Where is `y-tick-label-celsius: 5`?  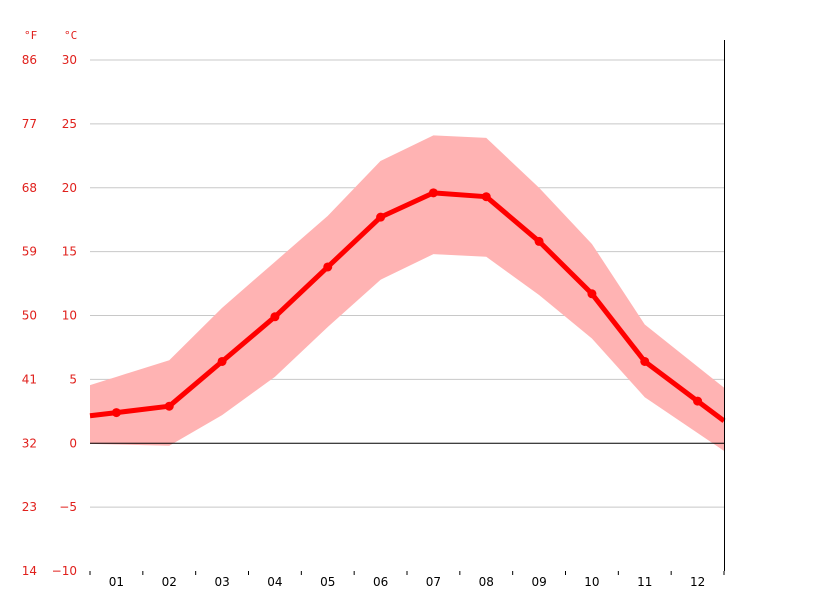
y-tick-label-celsius: 5 is located at coordinates (73, 379).